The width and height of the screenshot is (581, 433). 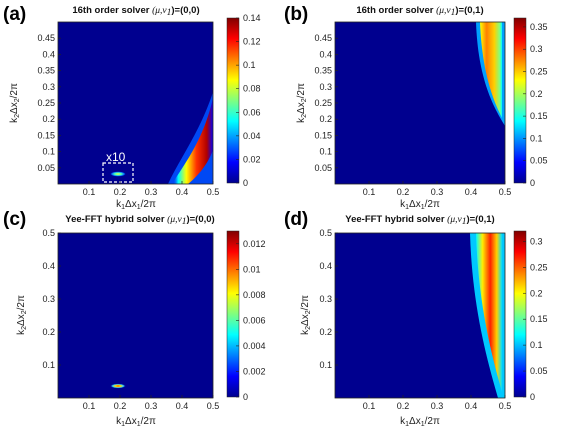 I want to click on y-axis-label-b-sub2: 2, so click(x=304, y=100).